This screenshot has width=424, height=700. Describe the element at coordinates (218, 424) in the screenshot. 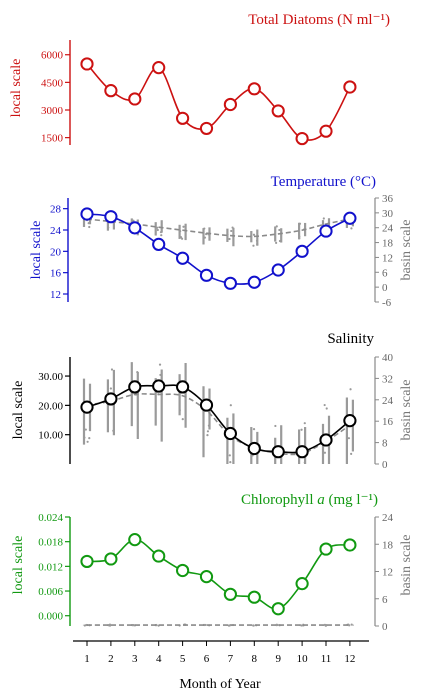

I see `salinity-basin-mean-line` at that location.